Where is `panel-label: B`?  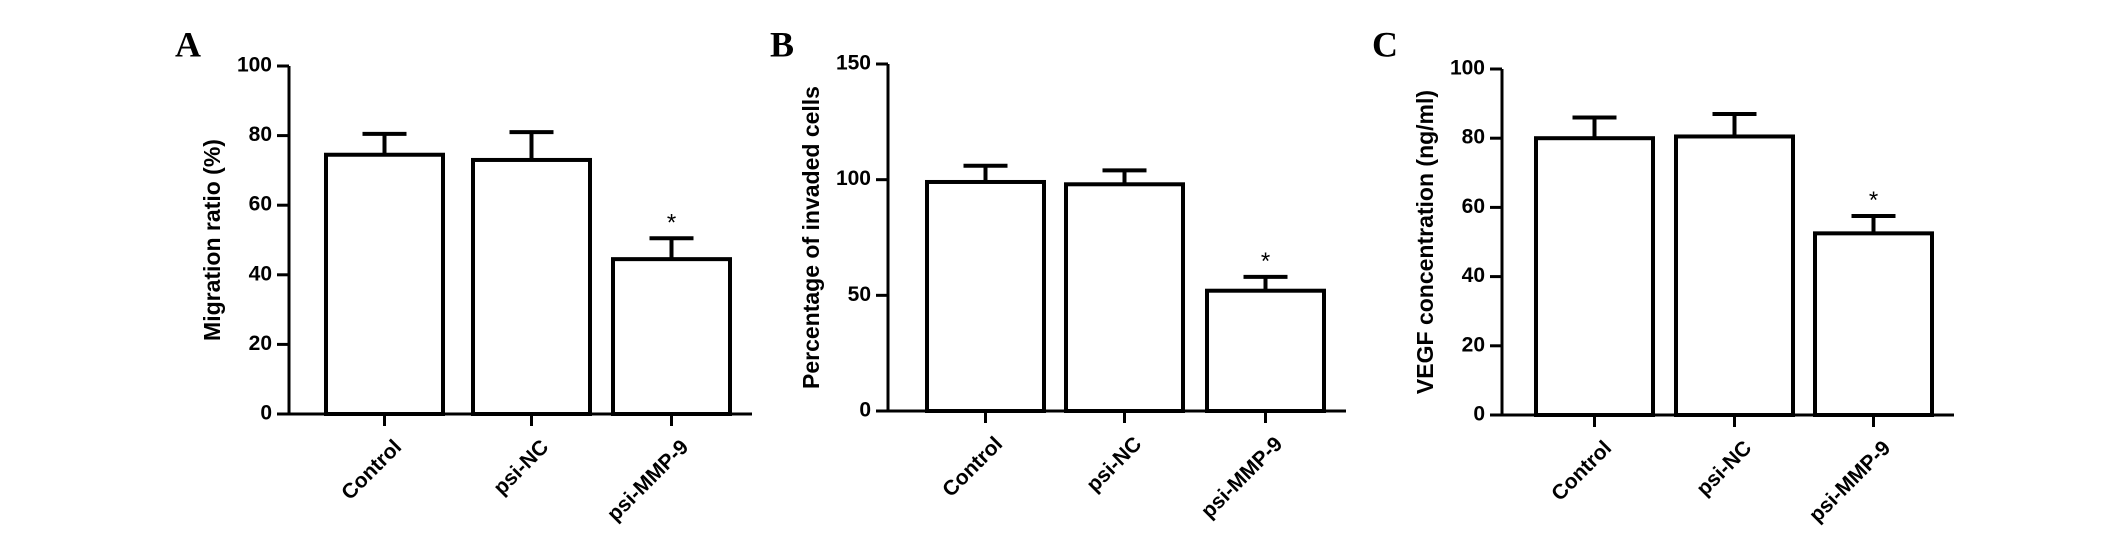 panel-label: B is located at coordinates (782, 44).